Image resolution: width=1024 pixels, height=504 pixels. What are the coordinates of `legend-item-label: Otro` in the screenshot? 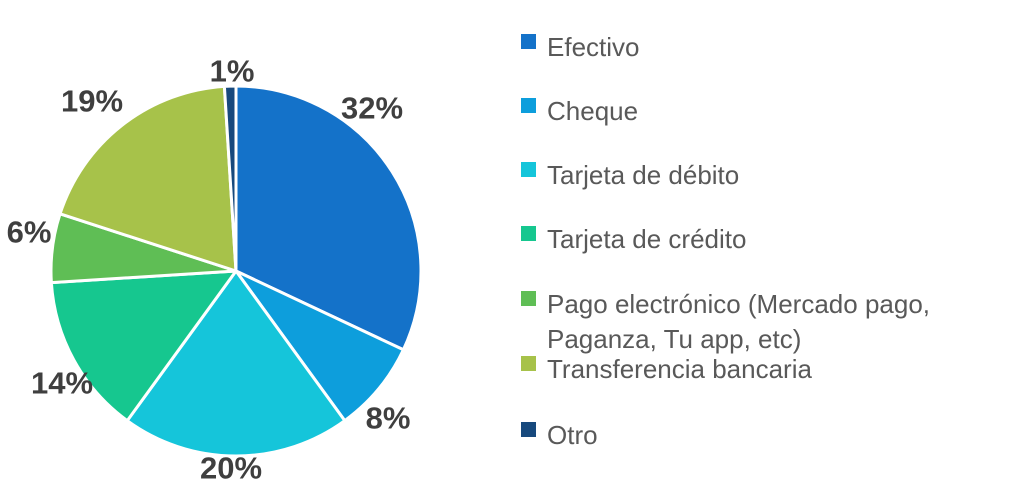 It's located at (572, 435).